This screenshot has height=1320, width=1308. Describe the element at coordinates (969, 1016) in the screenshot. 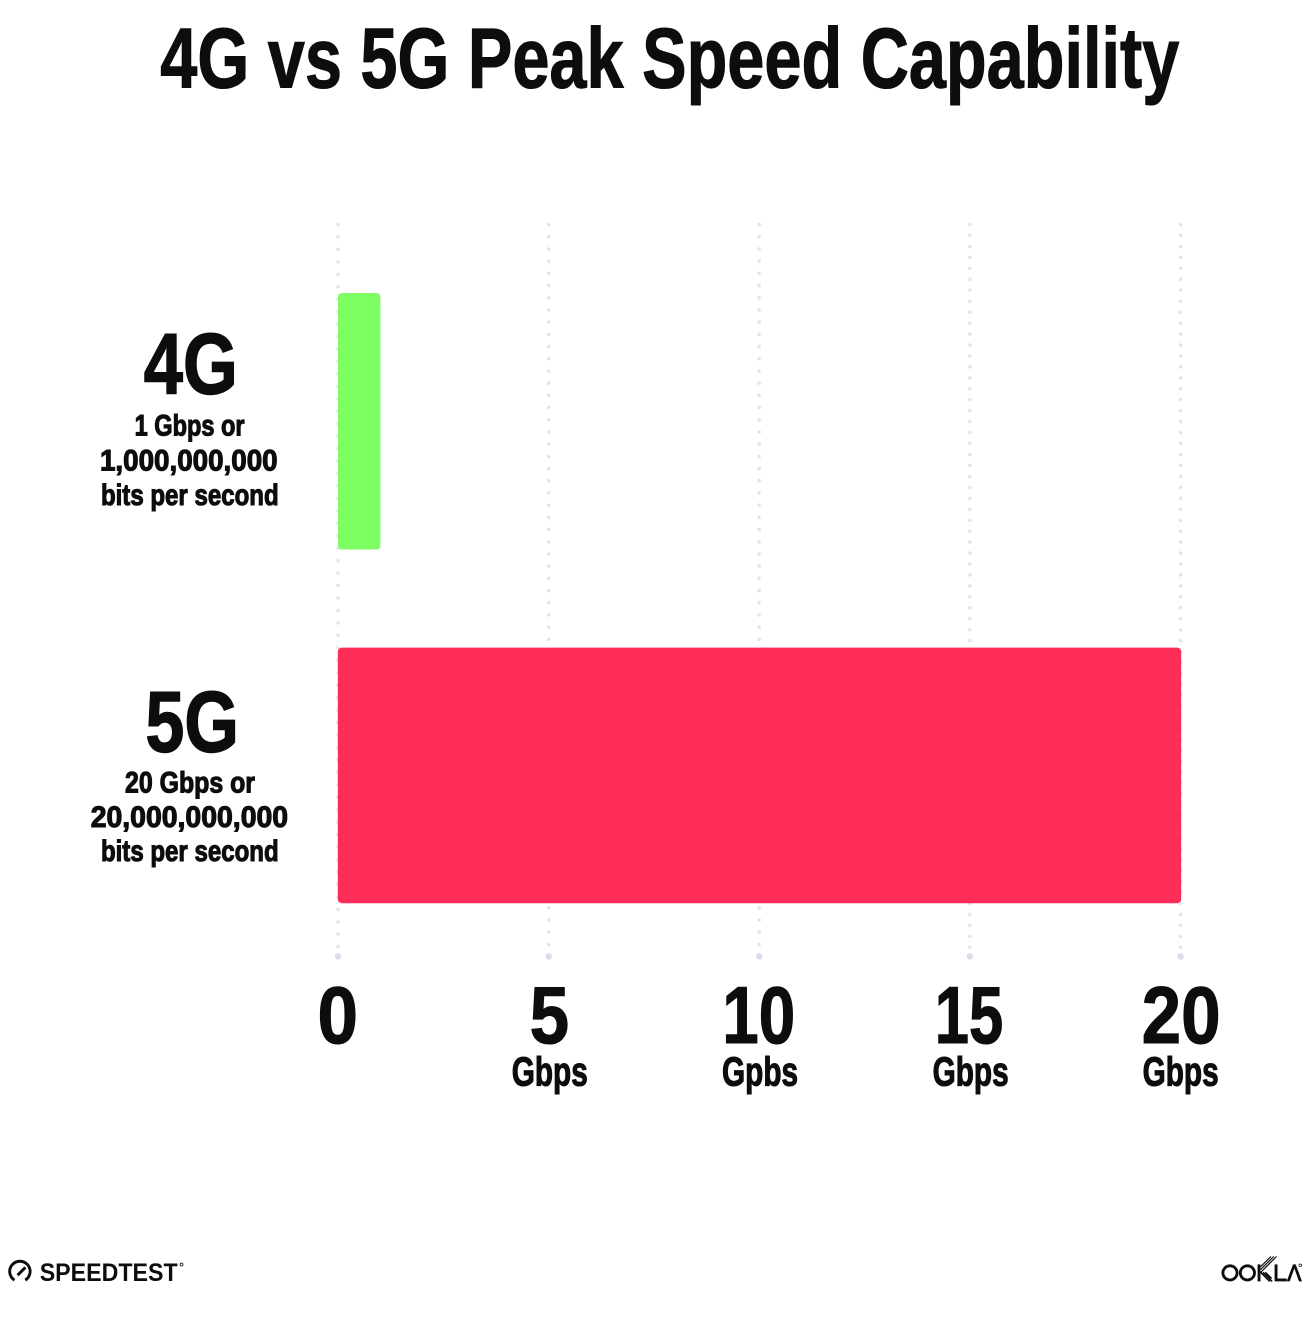

I see `svg-text: 15` at that location.